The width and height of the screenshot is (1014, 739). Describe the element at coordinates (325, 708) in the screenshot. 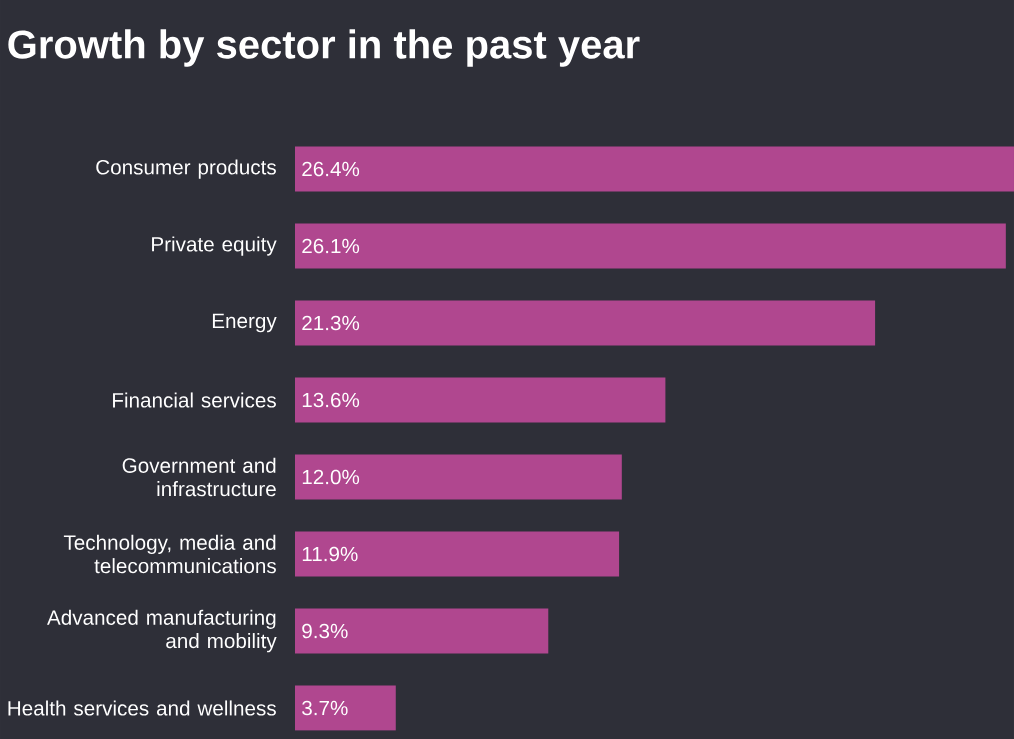

I see `data-label: 3.7%` at that location.